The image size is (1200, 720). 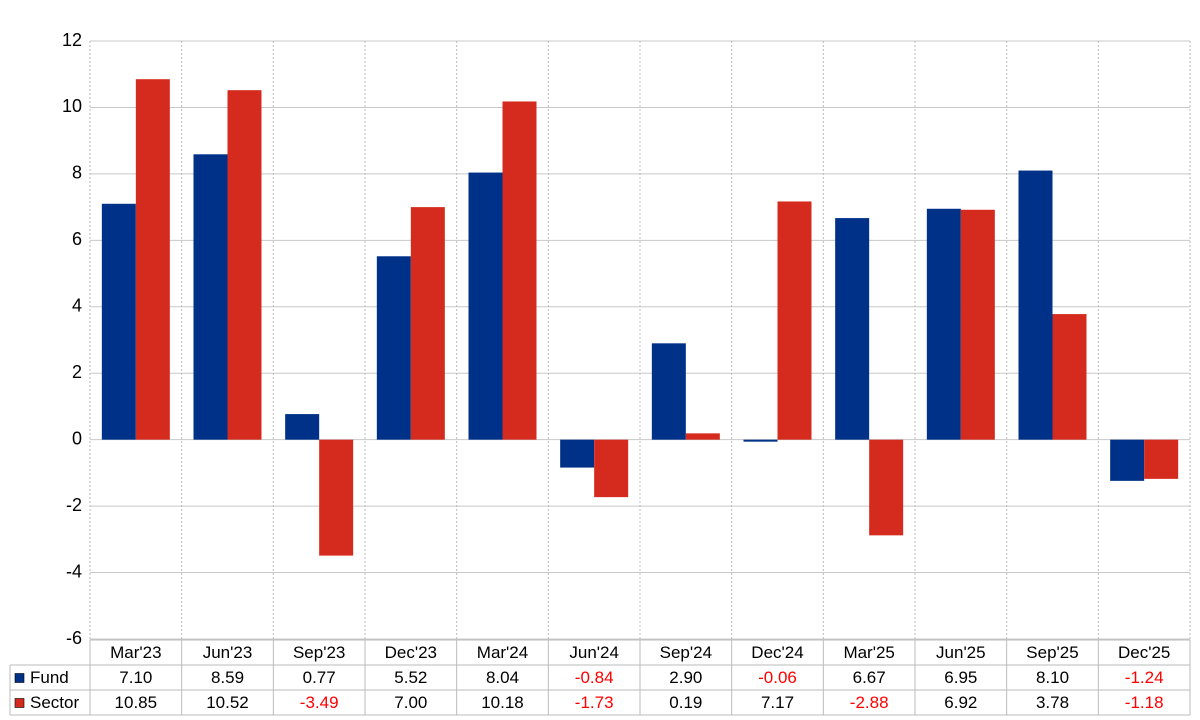 I want to click on value-label: 10.18, so click(x=502, y=702).